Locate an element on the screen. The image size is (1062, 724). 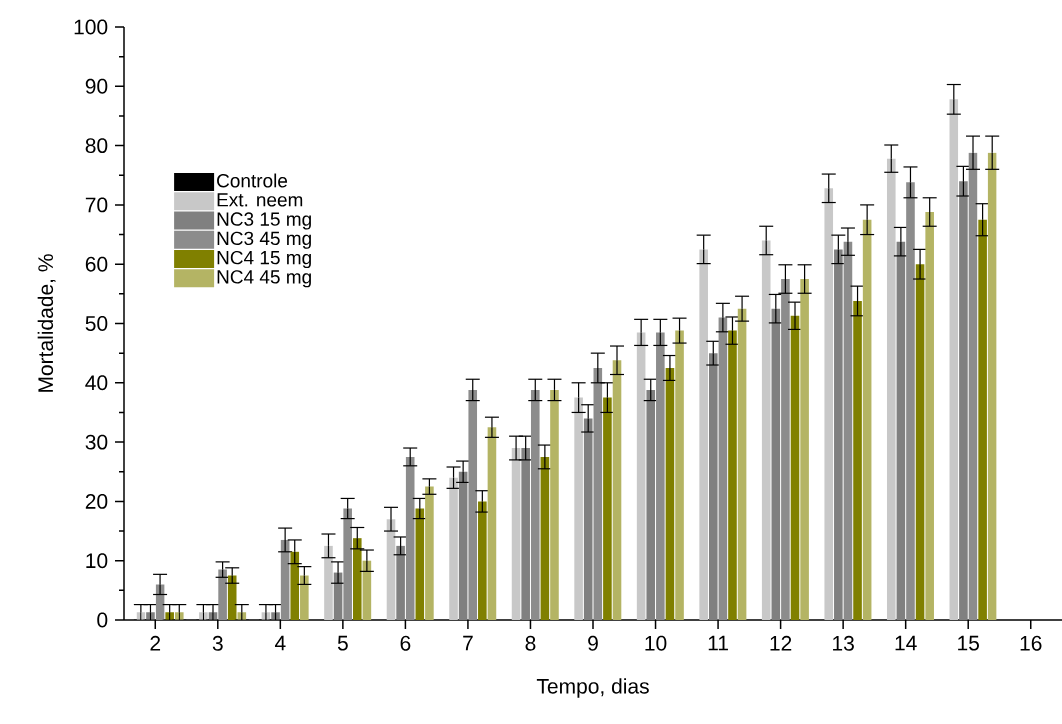
x-tick-label: 3 is located at coordinates (217, 643).